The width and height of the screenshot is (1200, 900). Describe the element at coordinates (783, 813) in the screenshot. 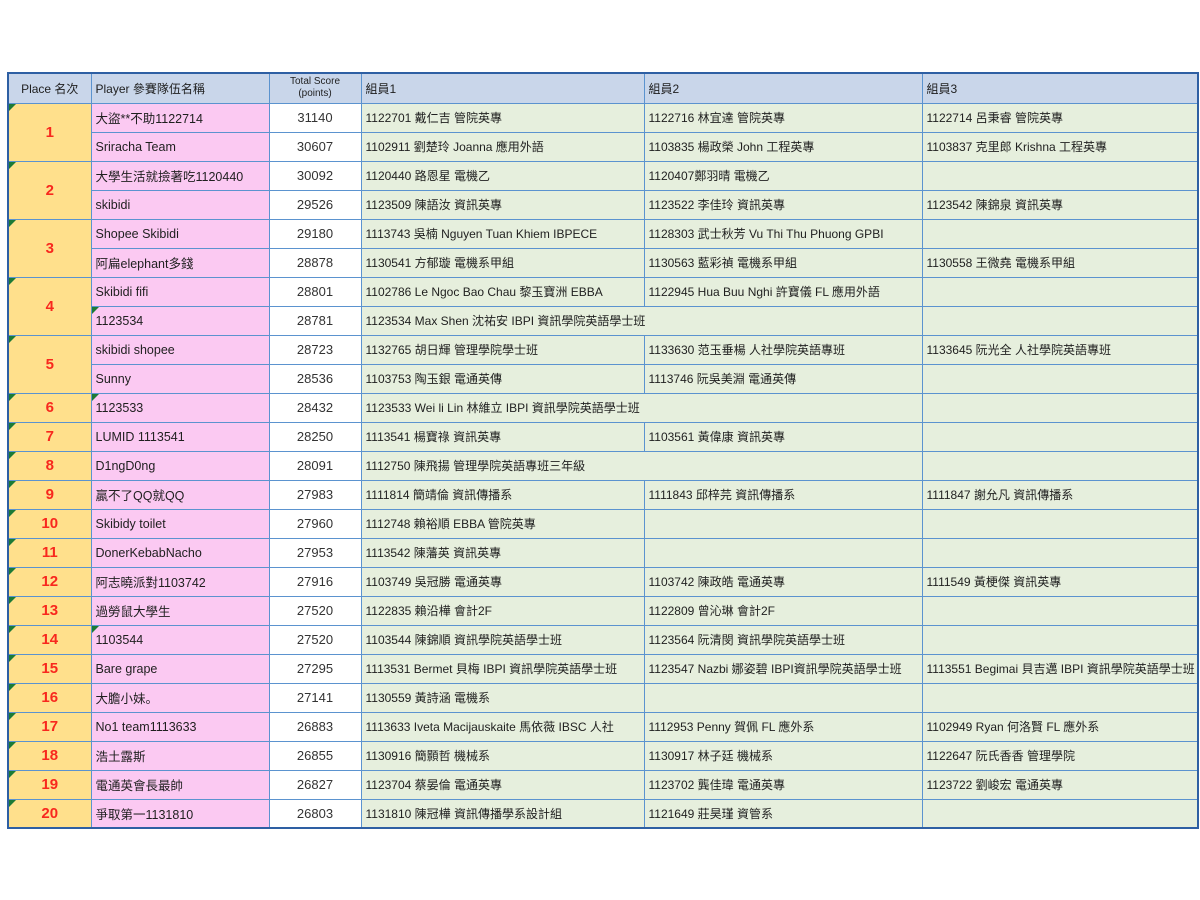

I see `member2-cell: 1121649 莊昊瑾 資管系` at that location.